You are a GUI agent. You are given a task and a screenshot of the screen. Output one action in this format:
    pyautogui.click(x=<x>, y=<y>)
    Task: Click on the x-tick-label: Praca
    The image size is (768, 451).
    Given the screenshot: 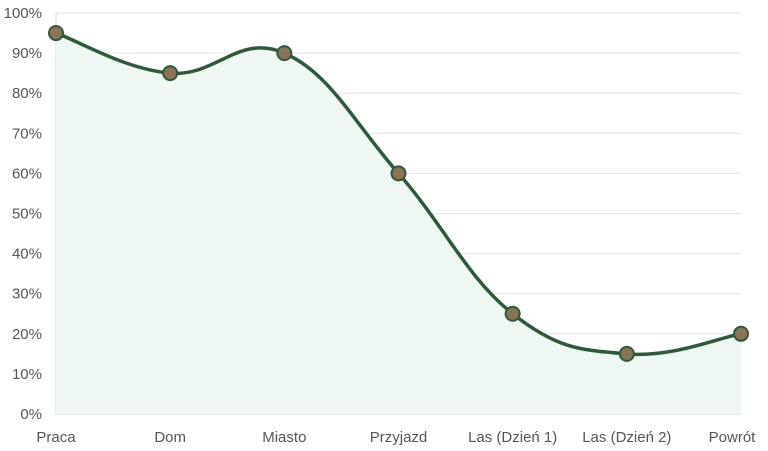 What is the action you would take?
    pyautogui.click(x=56, y=437)
    